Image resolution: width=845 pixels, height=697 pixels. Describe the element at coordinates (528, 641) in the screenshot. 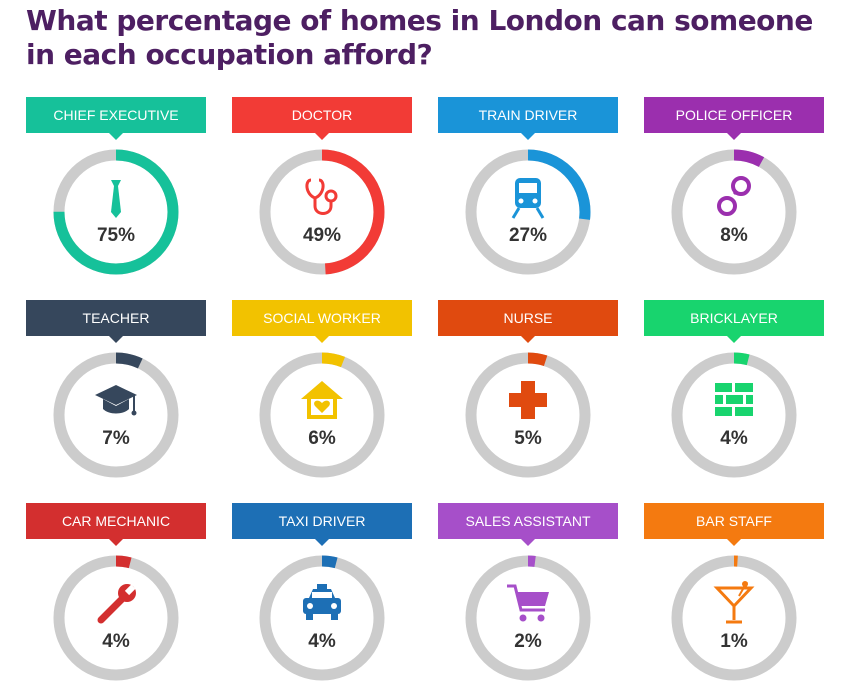

I see `percentage-label: 2%` at that location.